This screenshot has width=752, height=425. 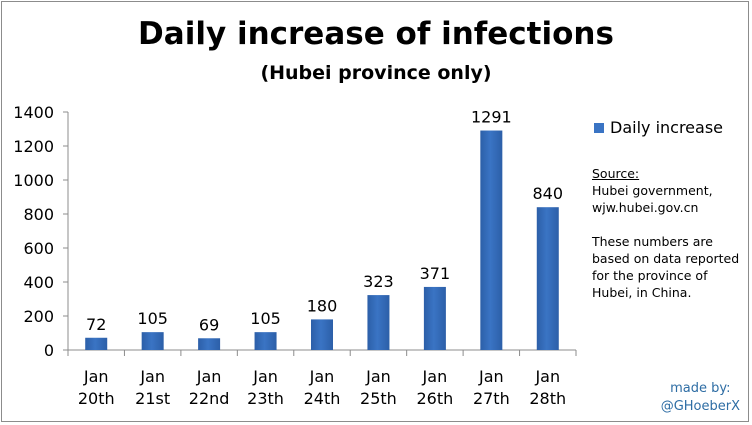 I want to click on data-label: 371, so click(x=435, y=273).